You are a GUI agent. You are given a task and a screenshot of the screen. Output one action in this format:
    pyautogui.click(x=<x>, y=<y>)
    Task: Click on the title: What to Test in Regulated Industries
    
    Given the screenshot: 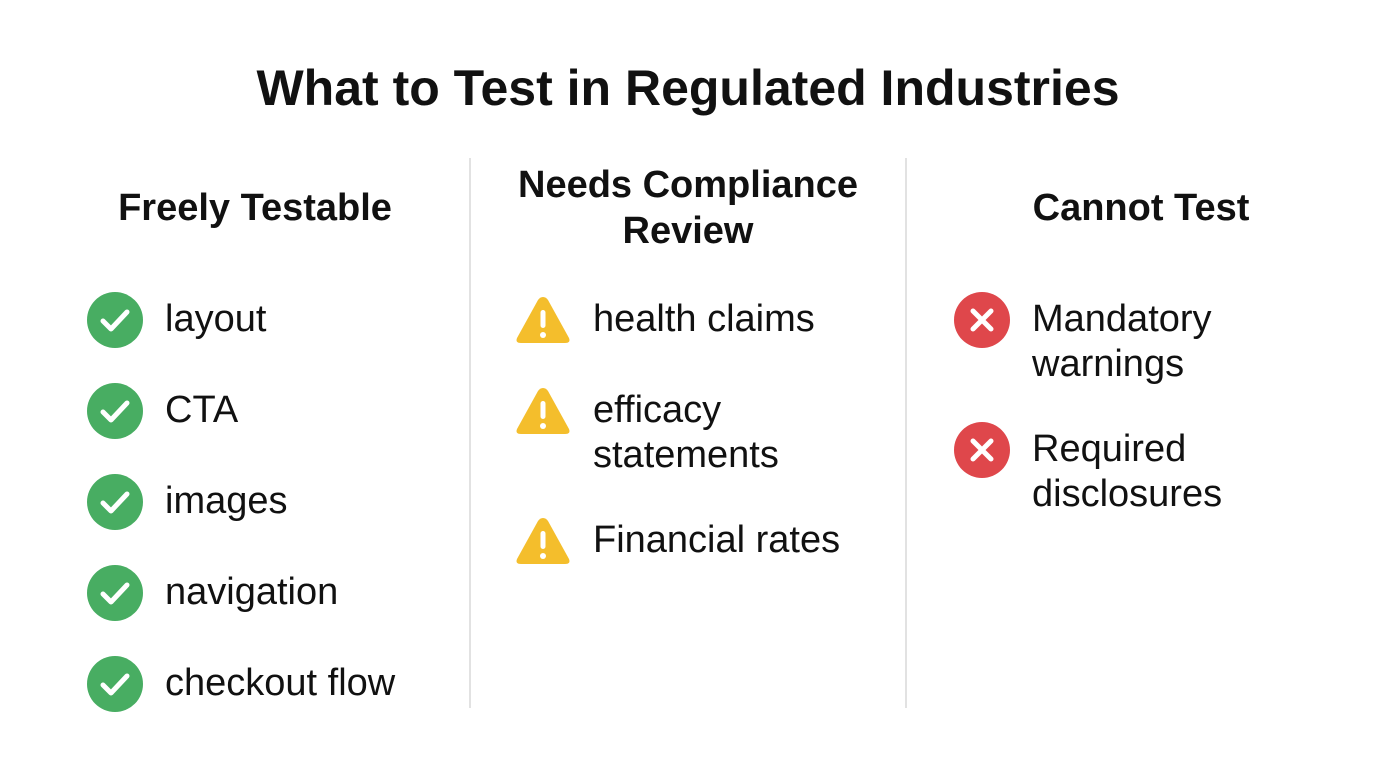 What is the action you would take?
    pyautogui.click(x=688, y=88)
    